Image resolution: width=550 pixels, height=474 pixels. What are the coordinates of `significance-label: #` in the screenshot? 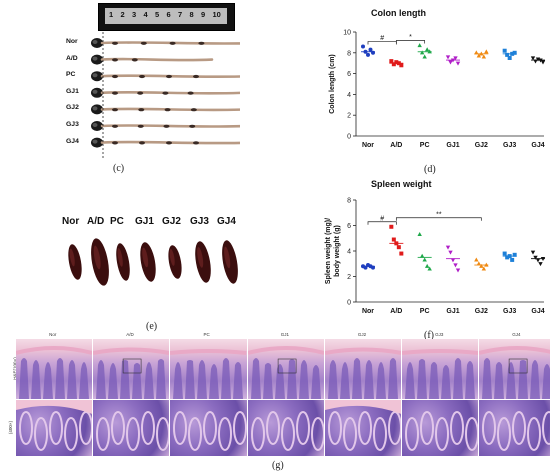 It's located at (382, 218).